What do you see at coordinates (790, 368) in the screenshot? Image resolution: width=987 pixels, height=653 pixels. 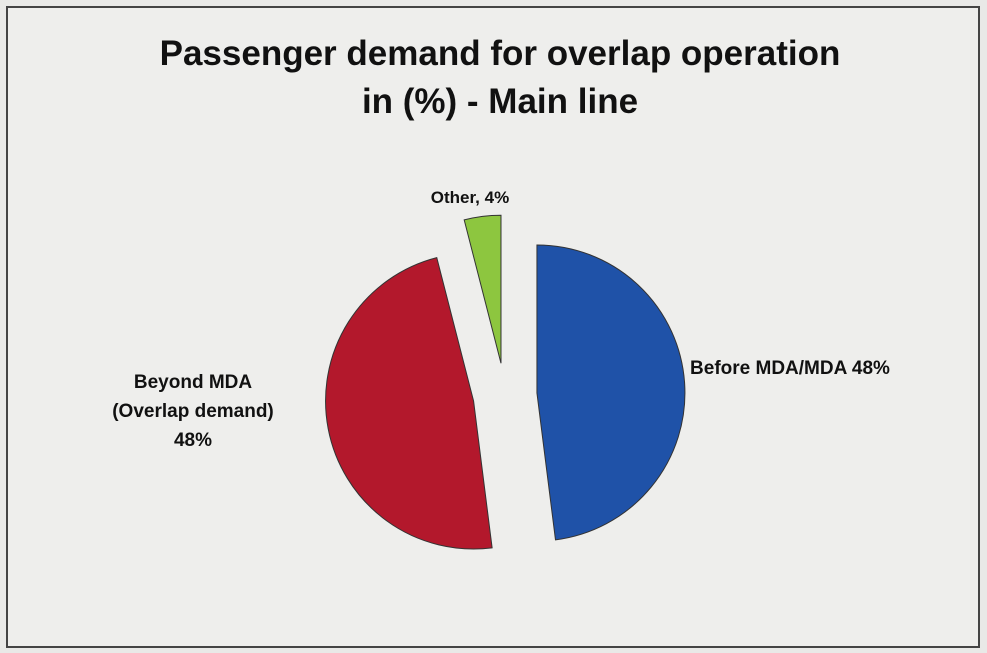 I see `data-label: Before MDA/MDA 48%` at bounding box center [790, 368].